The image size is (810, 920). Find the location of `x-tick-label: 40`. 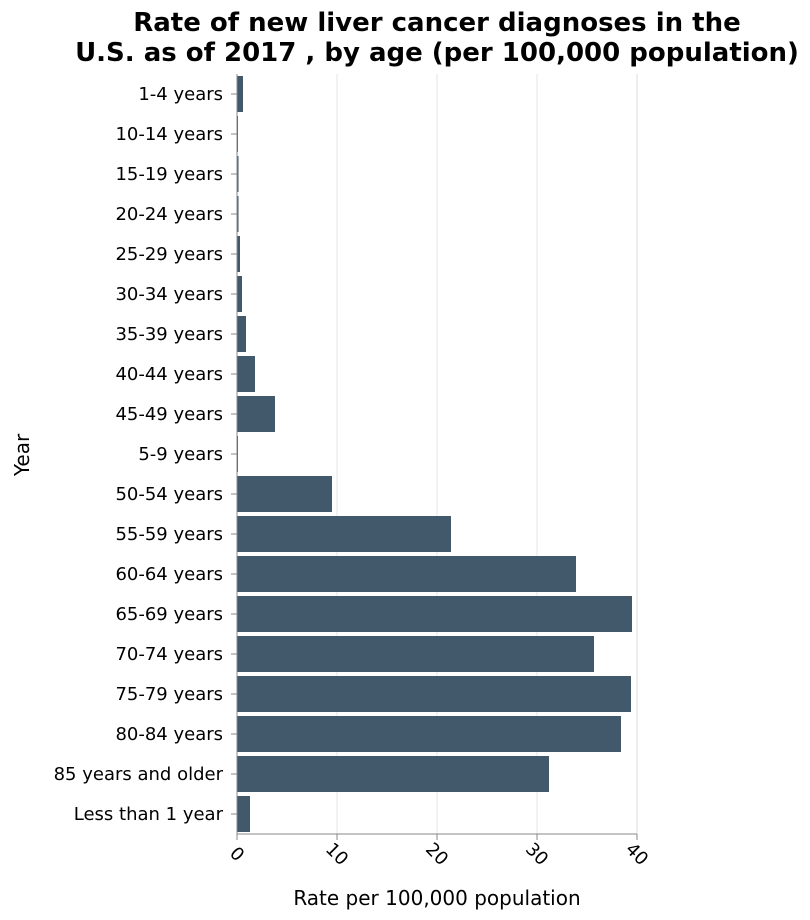

x-tick-label: 40 is located at coordinates (636, 854).